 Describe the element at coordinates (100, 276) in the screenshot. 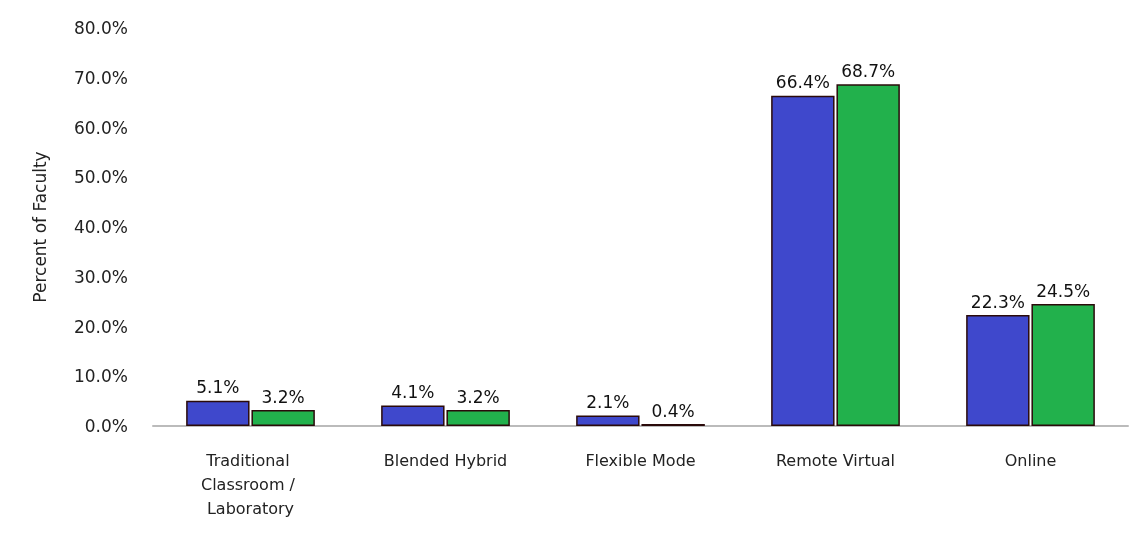

I see `y-tick-label: 30.0%` at that location.